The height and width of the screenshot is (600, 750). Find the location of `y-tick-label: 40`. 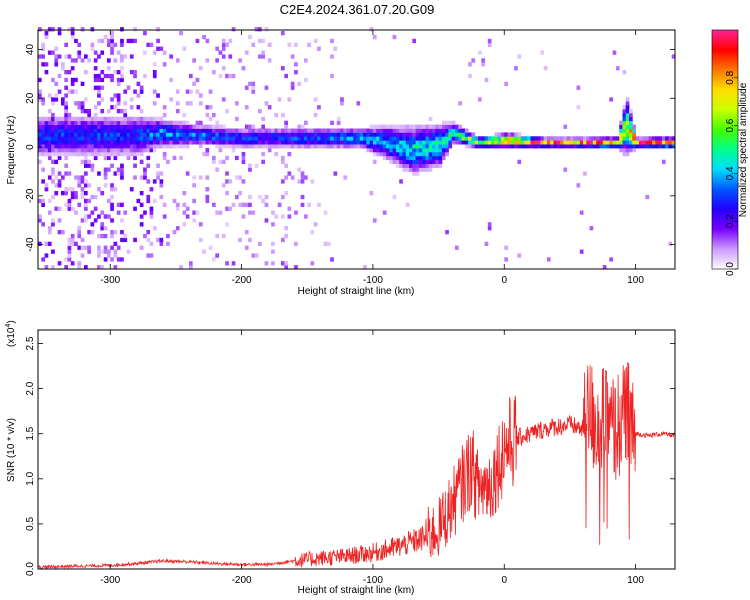

y-tick-label: 40 is located at coordinates (30, 50).